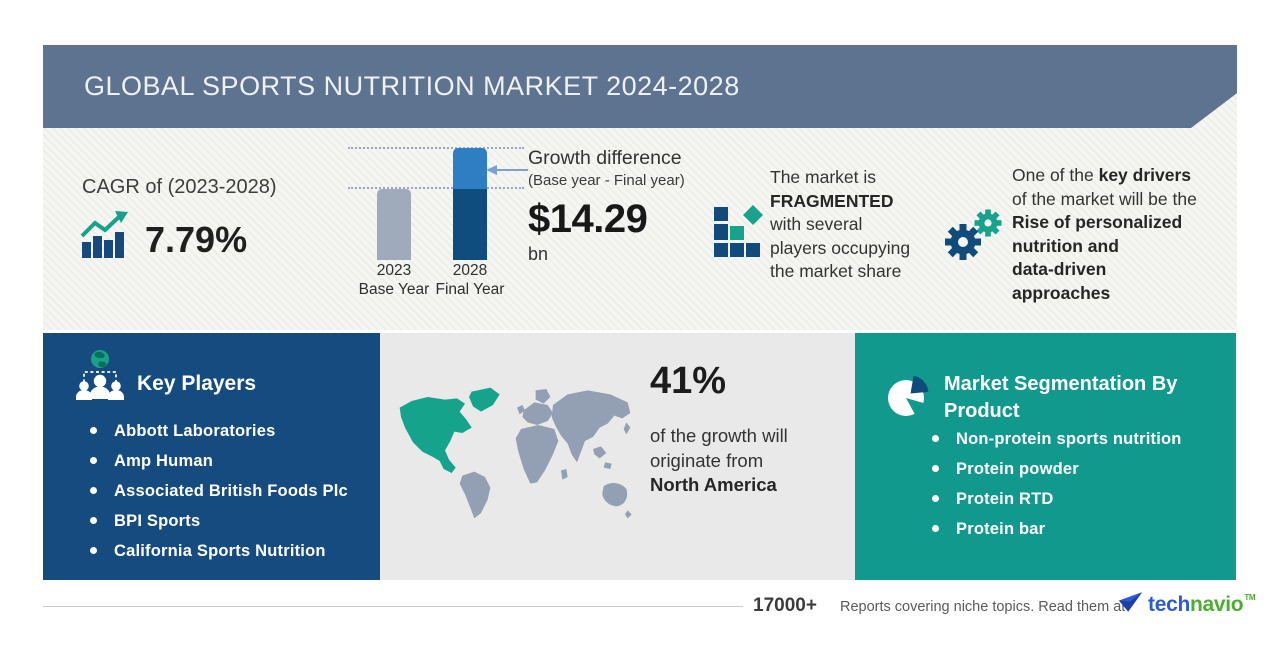  I want to click on drivers-line-1: One of the key drivers, so click(1118, 176).